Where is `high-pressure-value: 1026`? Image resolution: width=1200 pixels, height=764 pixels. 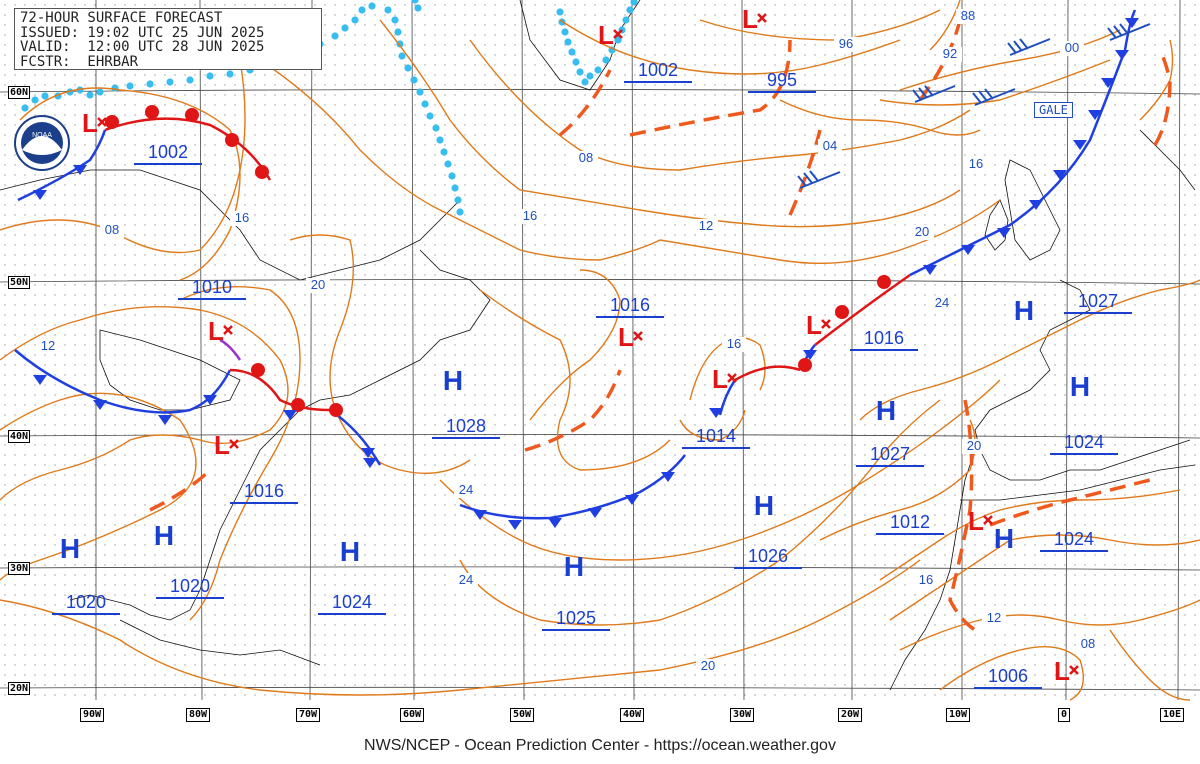 high-pressure-value: 1026 is located at coordinates (768, 556).